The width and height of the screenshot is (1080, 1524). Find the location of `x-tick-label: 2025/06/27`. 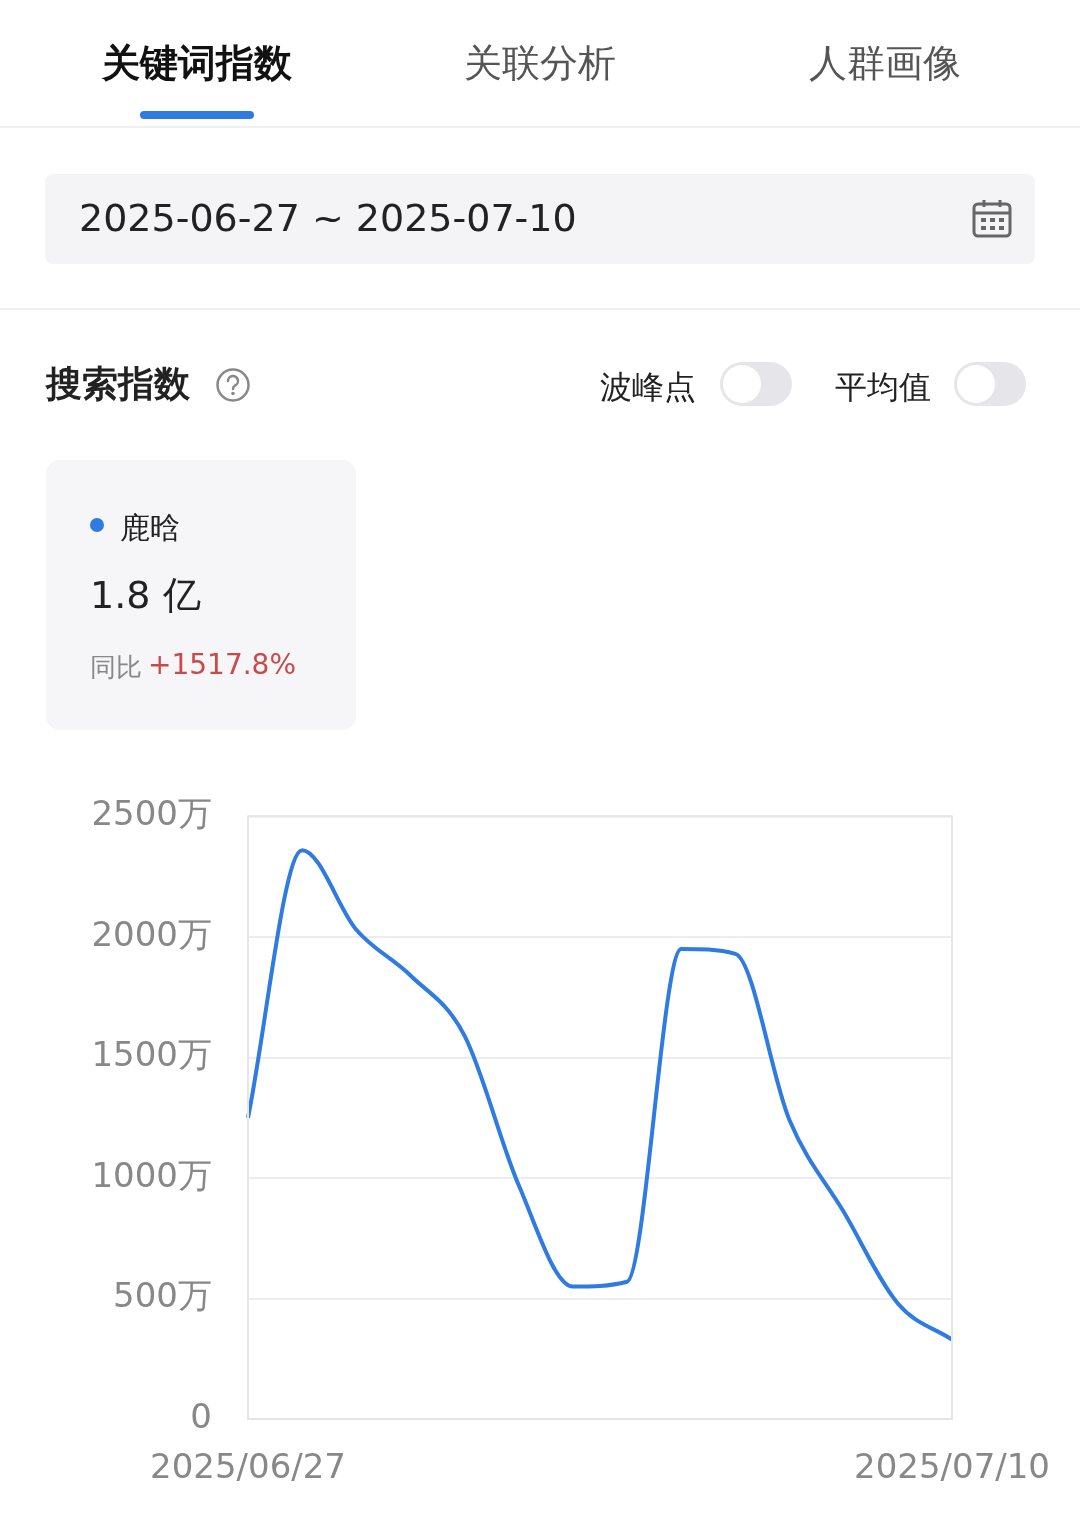

x-tick-label: 2025/06/27 is located at coordinates (248, 1466).